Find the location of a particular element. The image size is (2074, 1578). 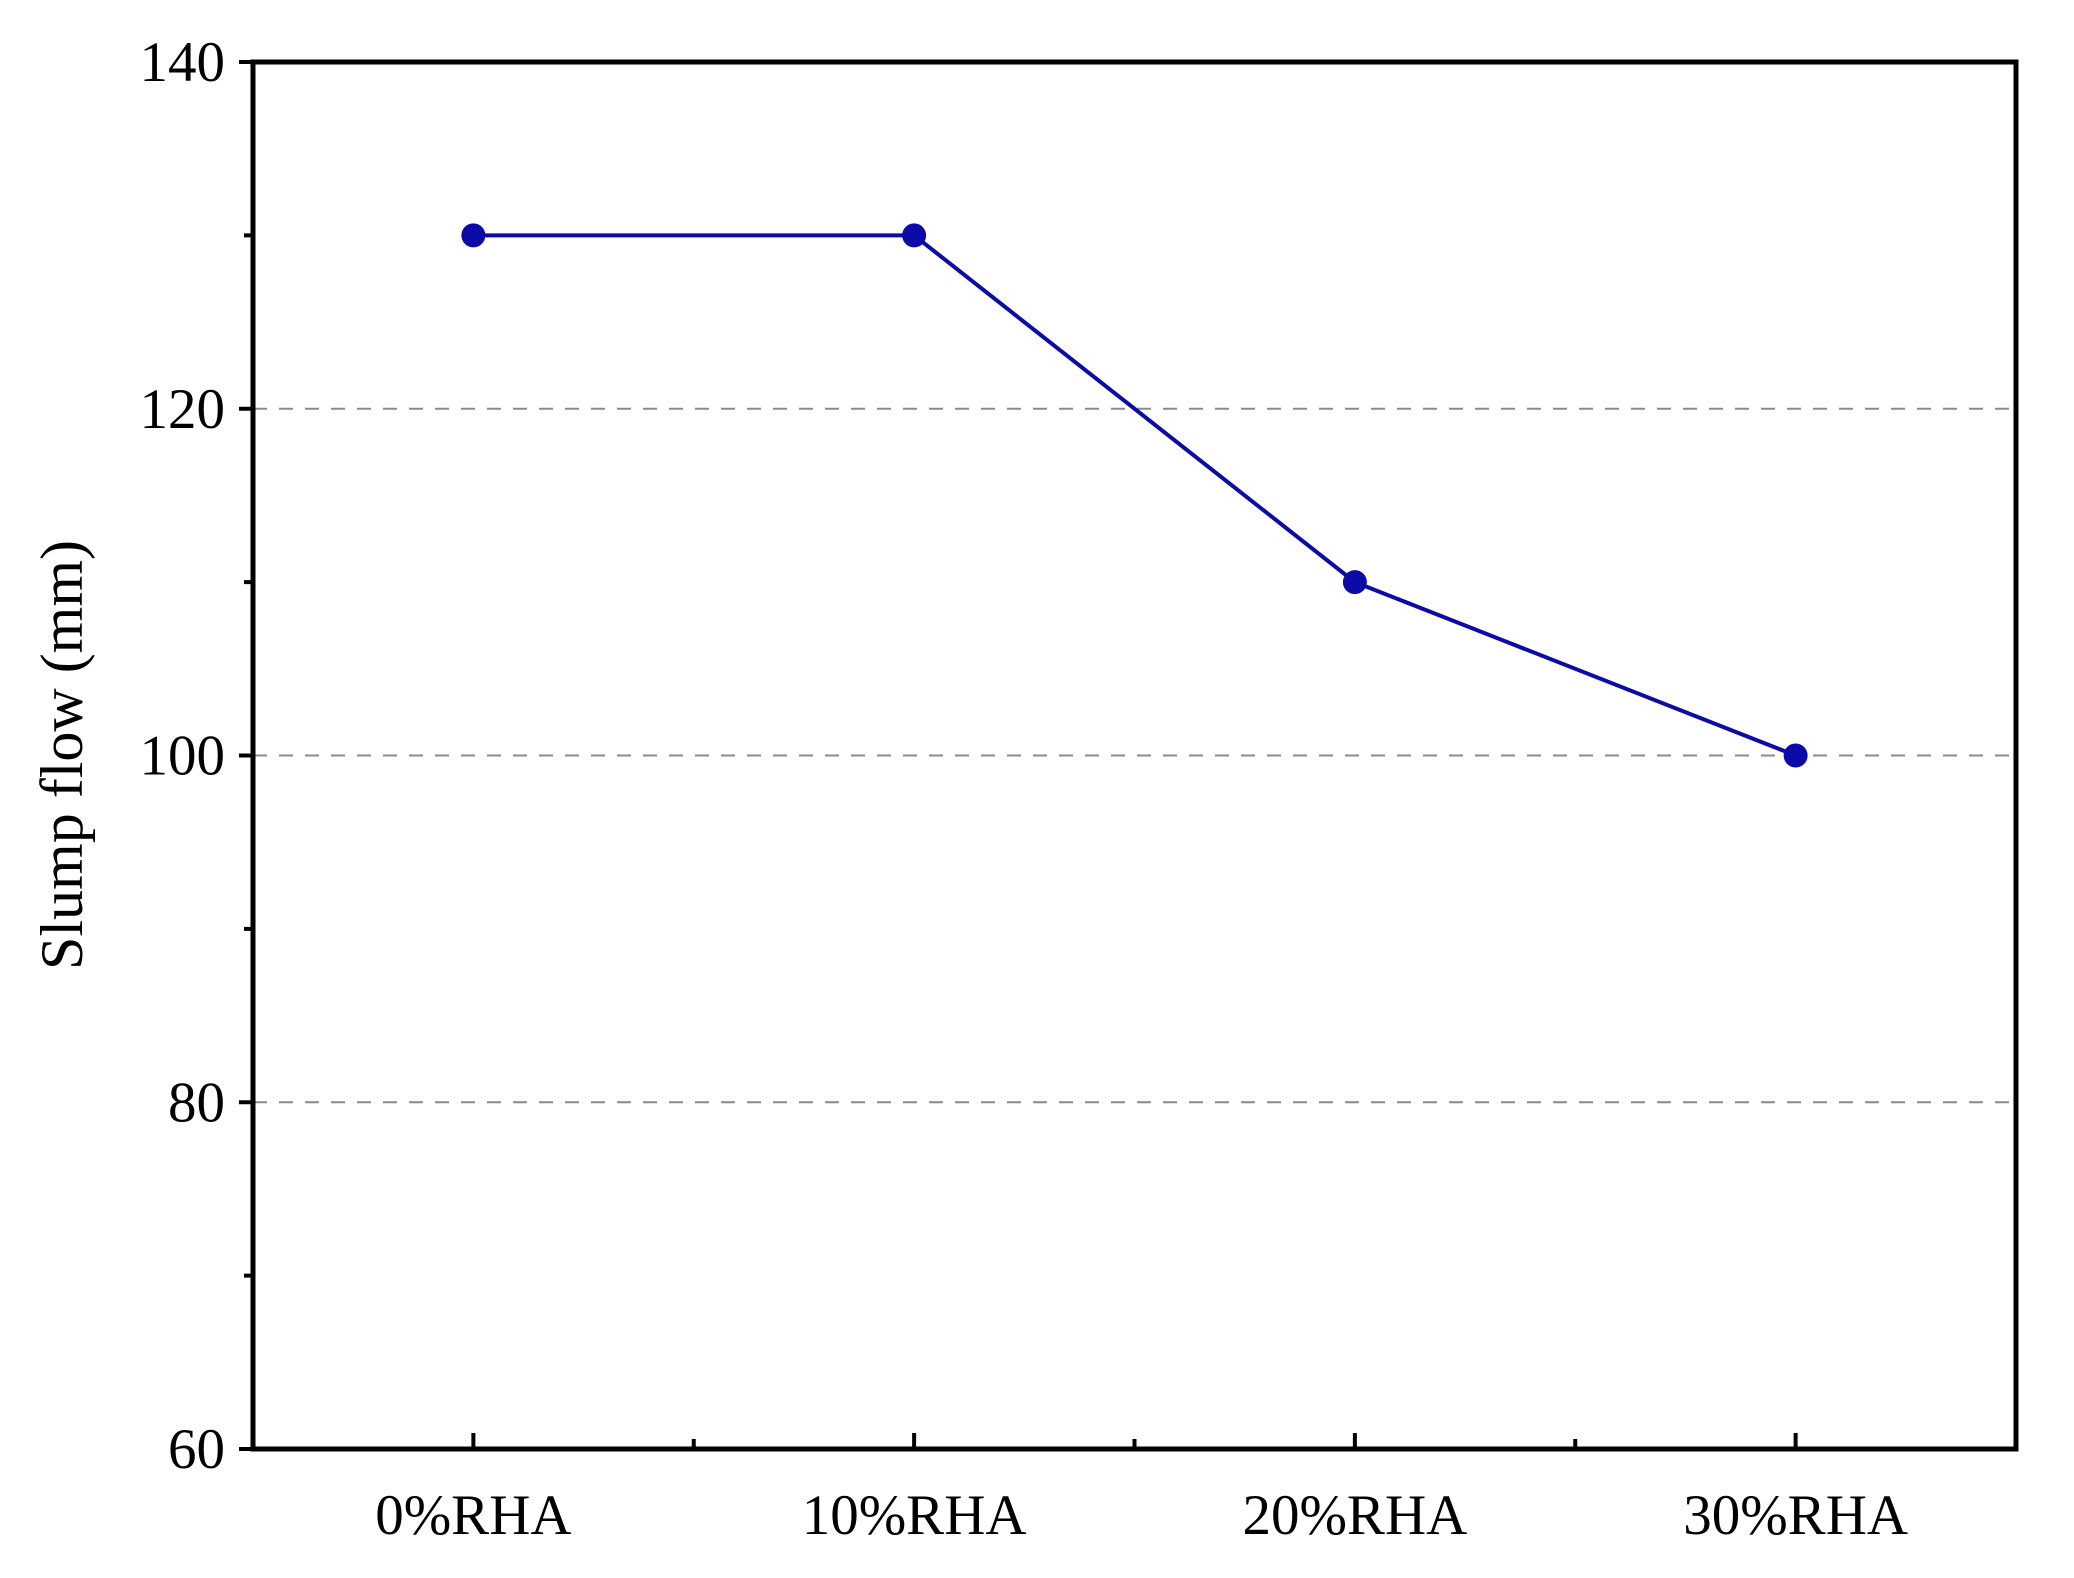

y-axis-title: Slump flow (mm) is located at coordinates (62, 755).